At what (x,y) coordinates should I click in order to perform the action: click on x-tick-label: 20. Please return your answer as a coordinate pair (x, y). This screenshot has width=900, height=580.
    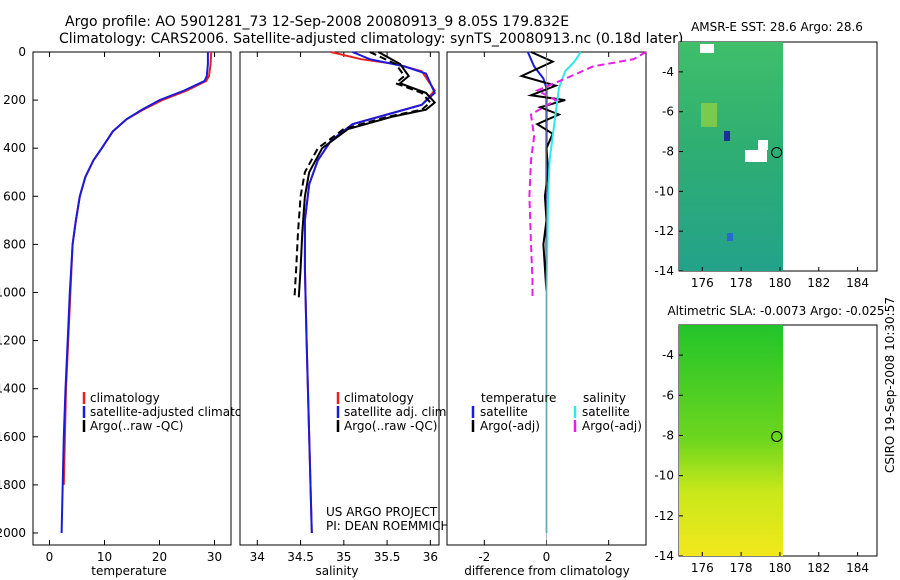
    Looking at the image, I should click on (159, 557).